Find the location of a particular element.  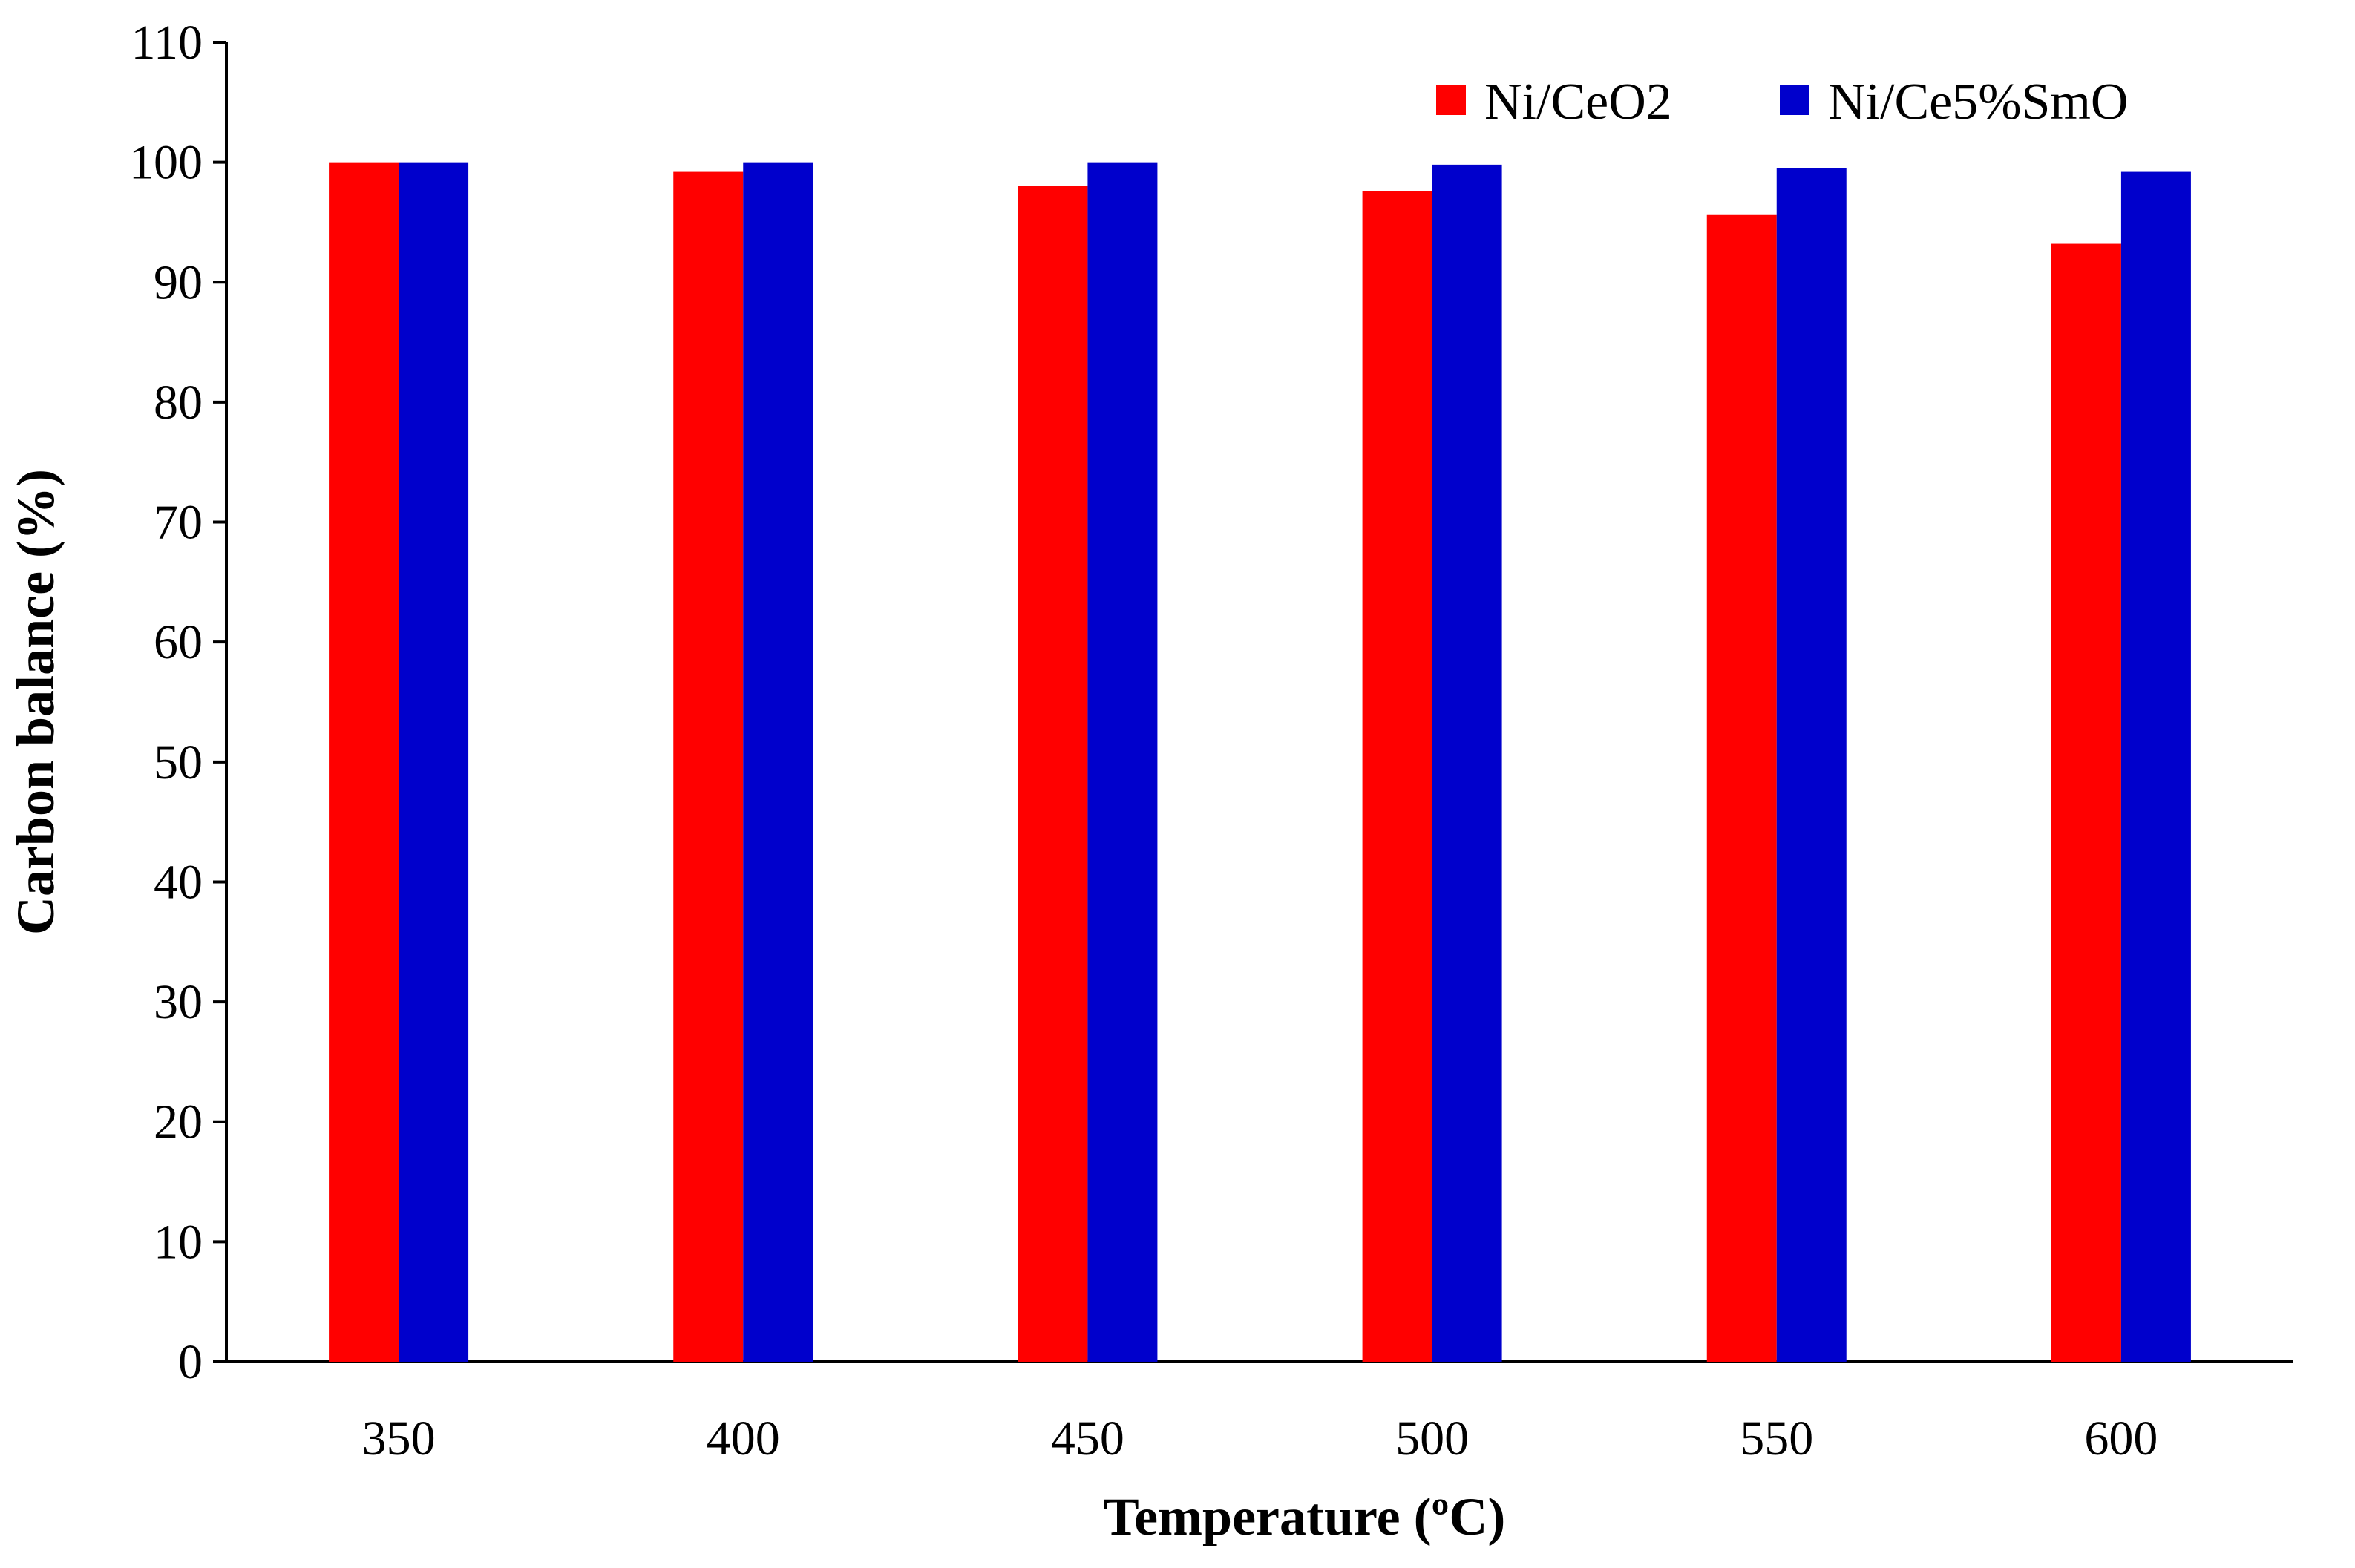

y-tick-label: 100 is located at coordinates (166, 163).